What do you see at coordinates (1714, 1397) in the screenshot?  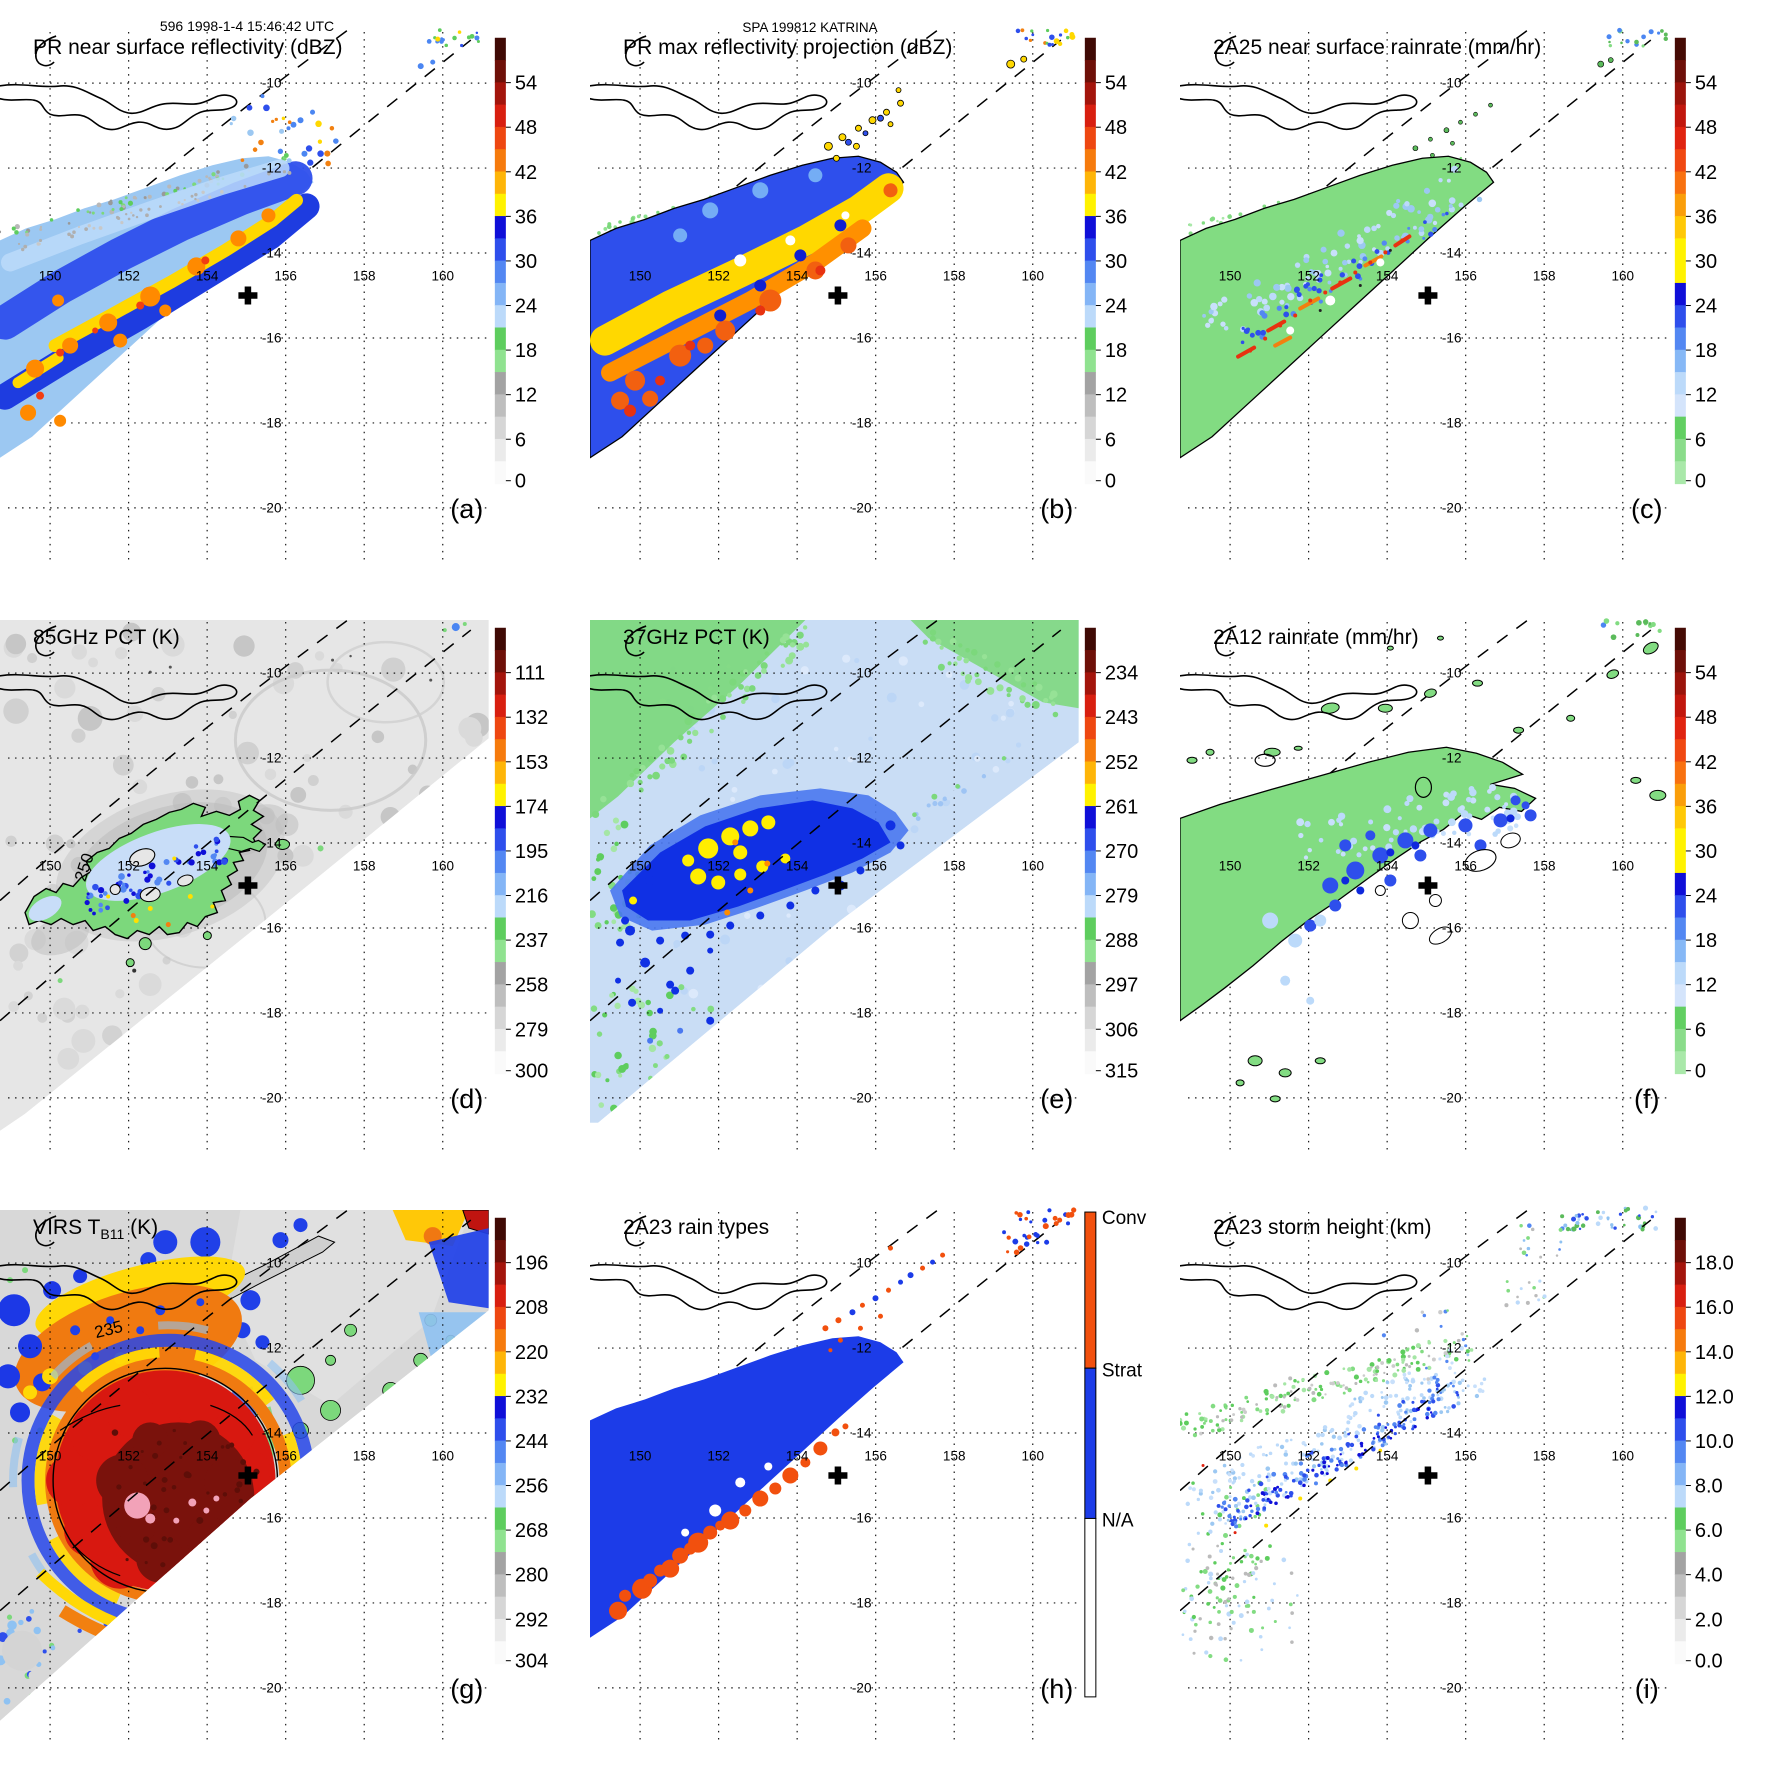 I see `colorbar-tick-label: 12.0` at bounding box center [1714, 1397].